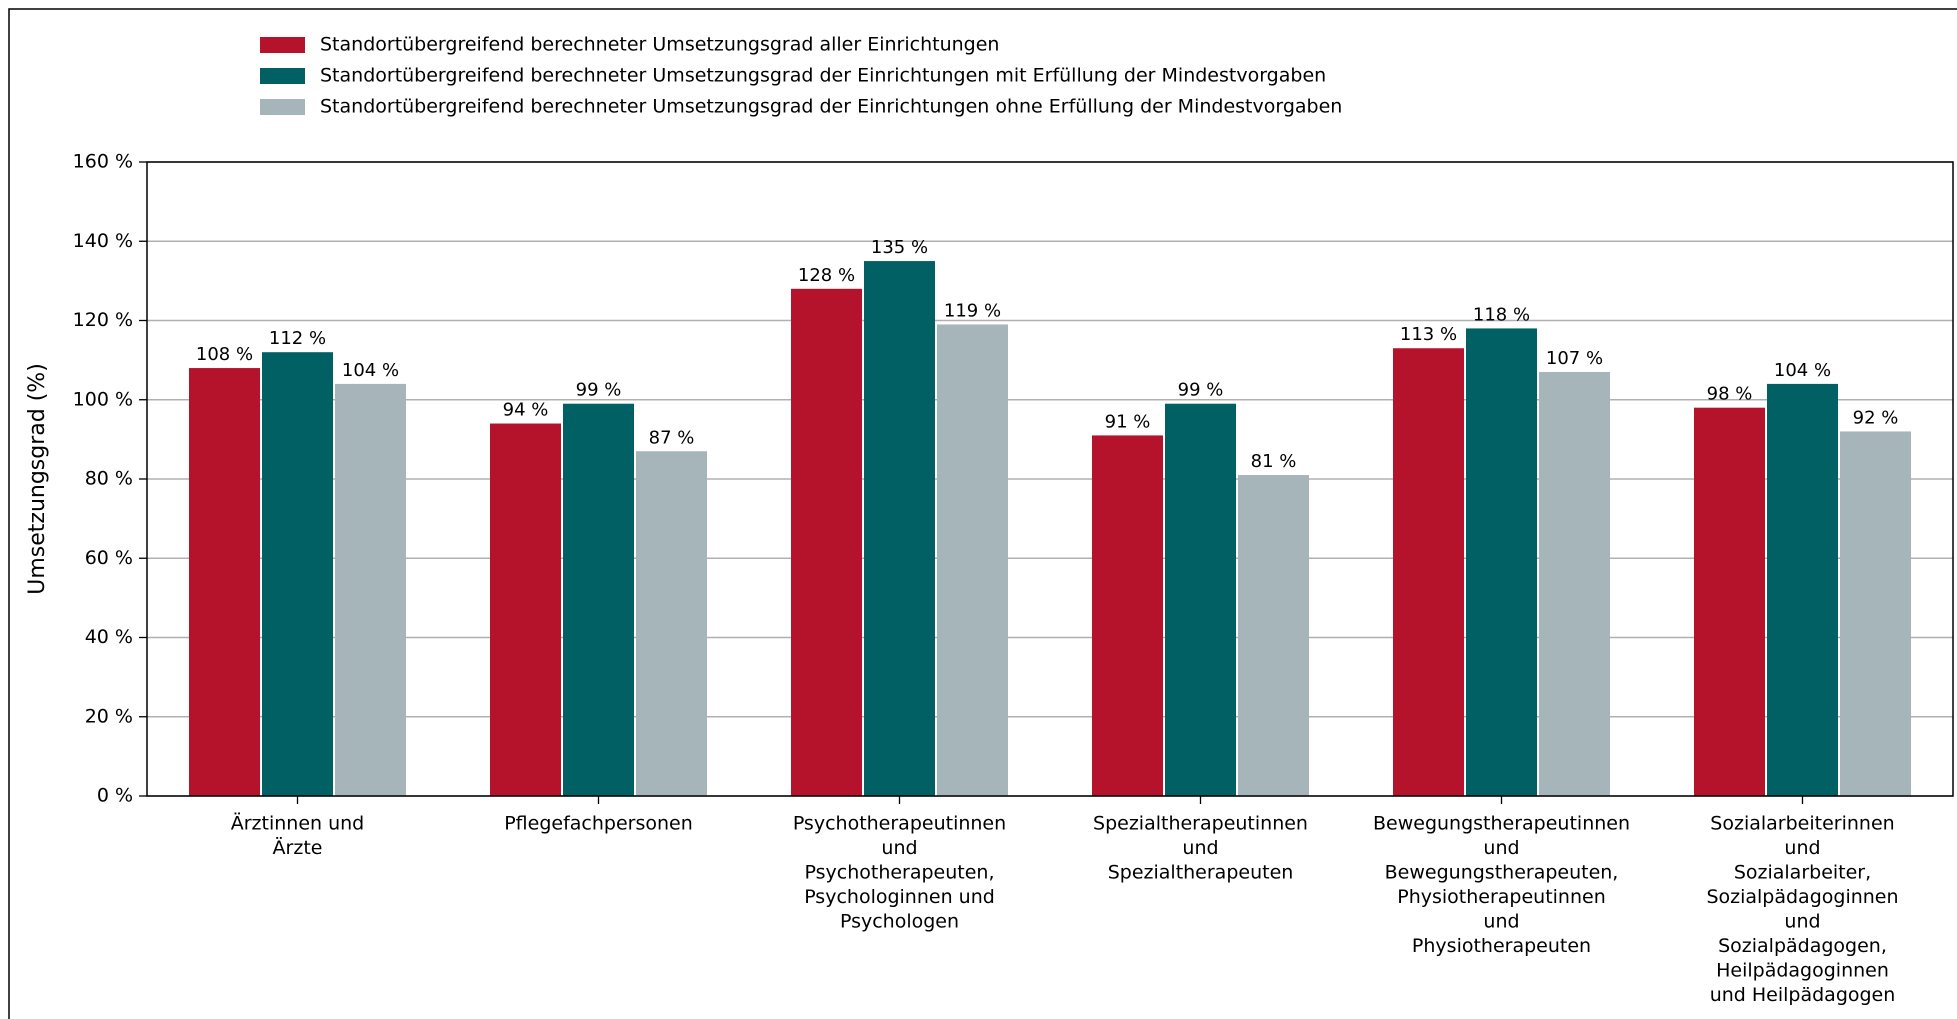  Describe the element at coordinates (1502, 873) in the screenshot. I see `x-tick-label: Bewegungstherapeuten,` at that location.